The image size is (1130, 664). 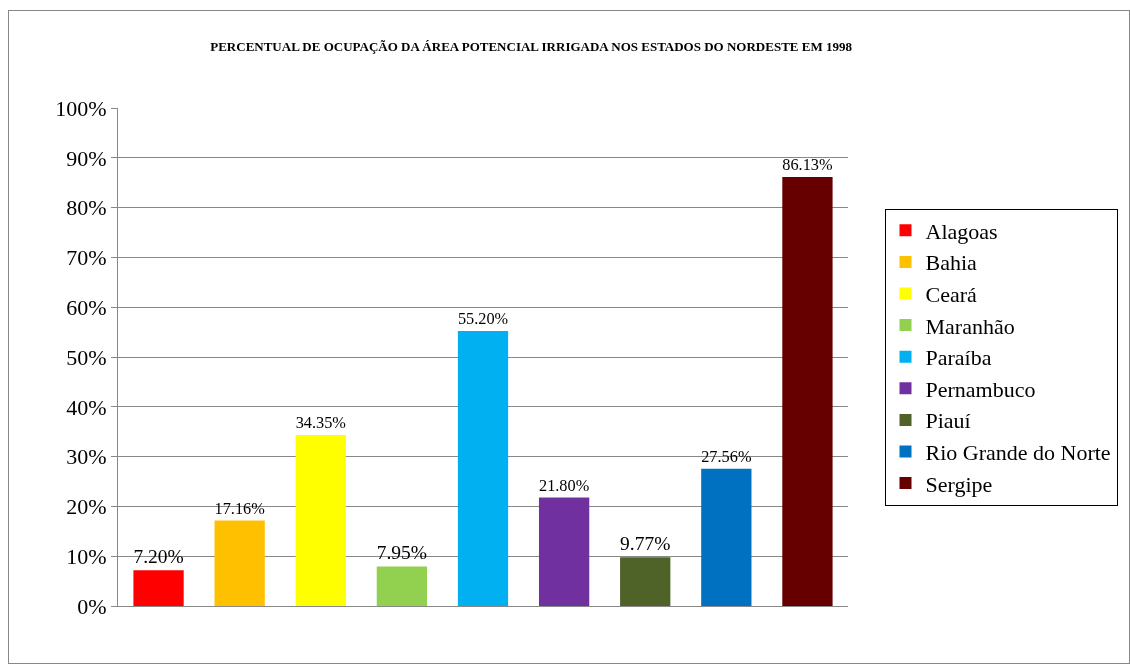 What do you see at coordinates (86, 457) in the screenshot?
I see `y-tick-label: 30%` at bounding box center [86, 457].